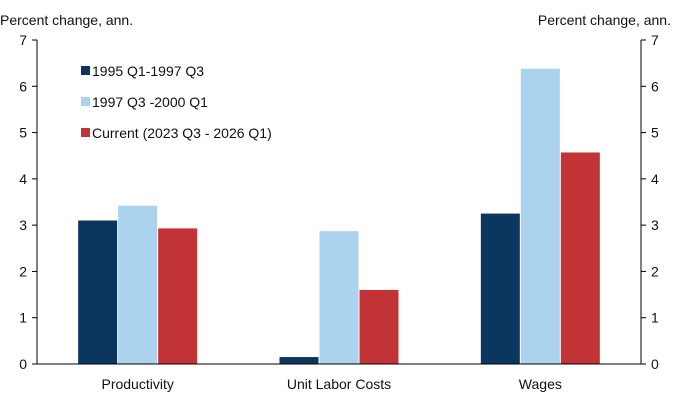 The image size is (678, 404). What do you see at coordinates (150, 102) in the screenshot?
I see `legend-label: 1997 Q3 -2000 Q1` at bounding box center [150, 102].